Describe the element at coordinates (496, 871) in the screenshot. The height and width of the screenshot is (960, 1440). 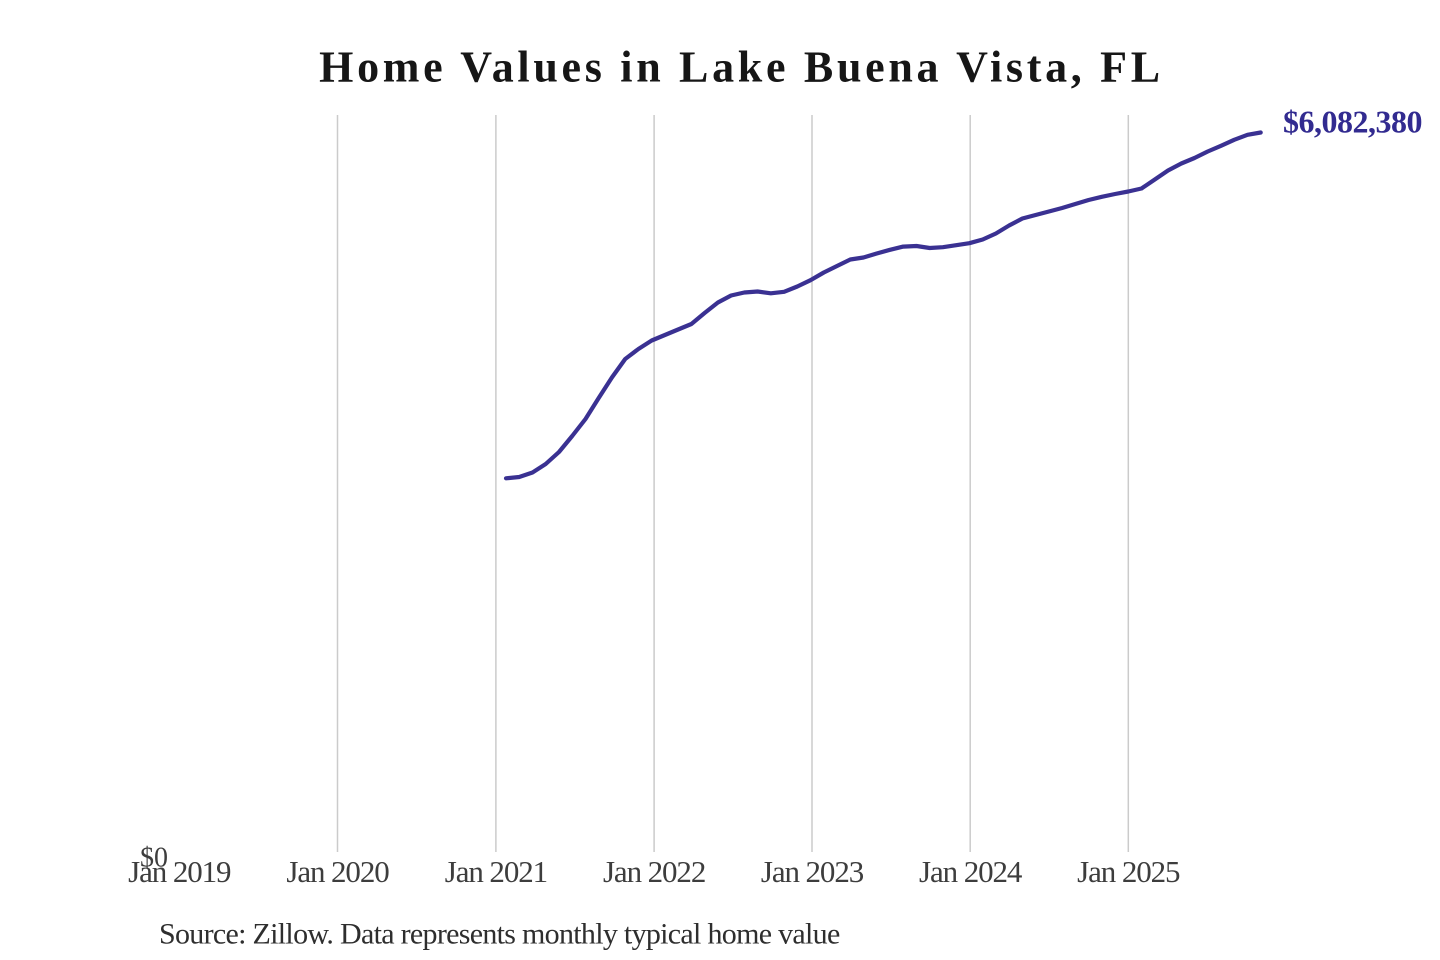
I see `svg-text: Jan 2021` at that location.